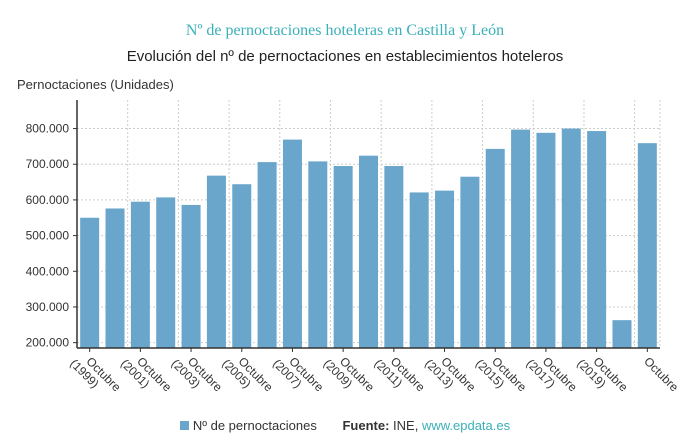 This screenshot has height=440, width=690. I want to click on x-tick-label: Octubre(2011), so click(399, 375).